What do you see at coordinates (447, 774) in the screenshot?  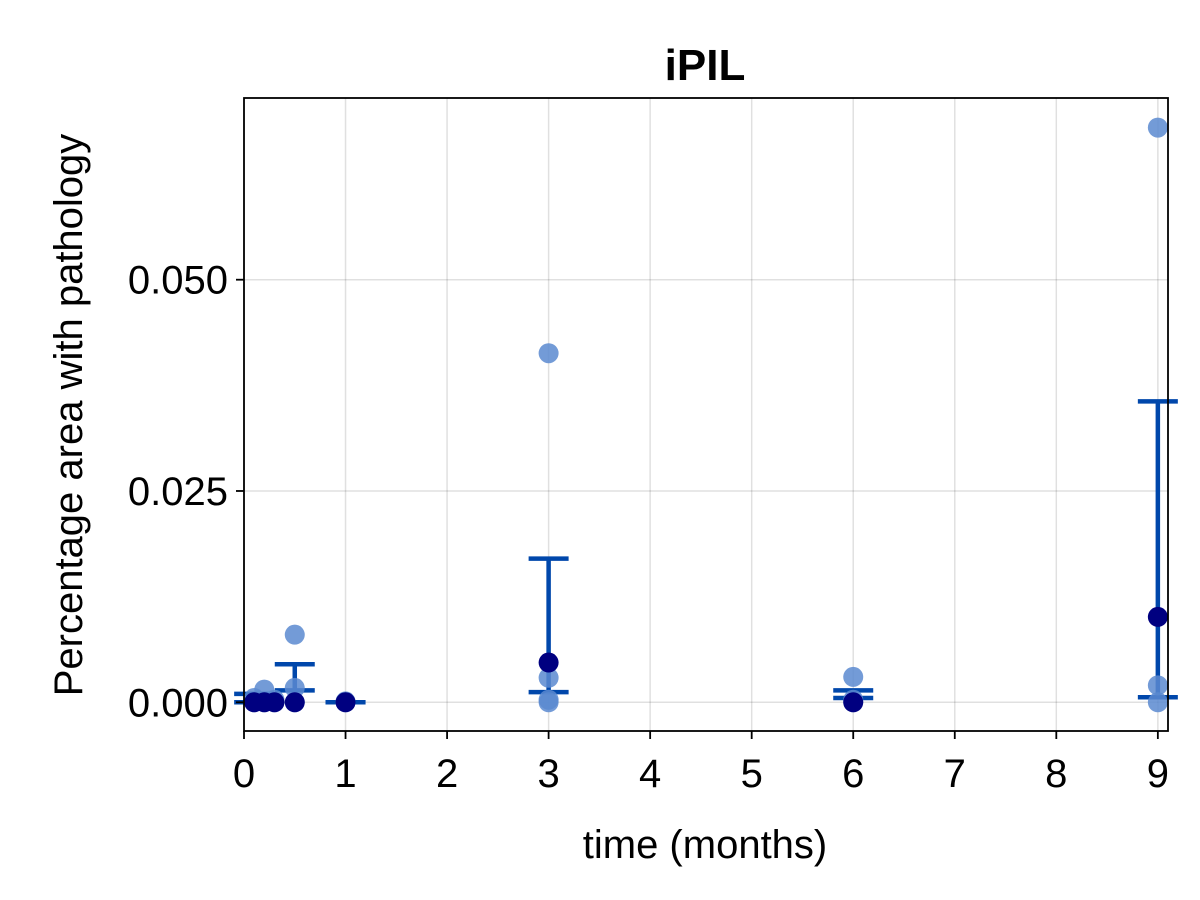 I see `x-tick-label: 2` at bounding box center [447, 774].